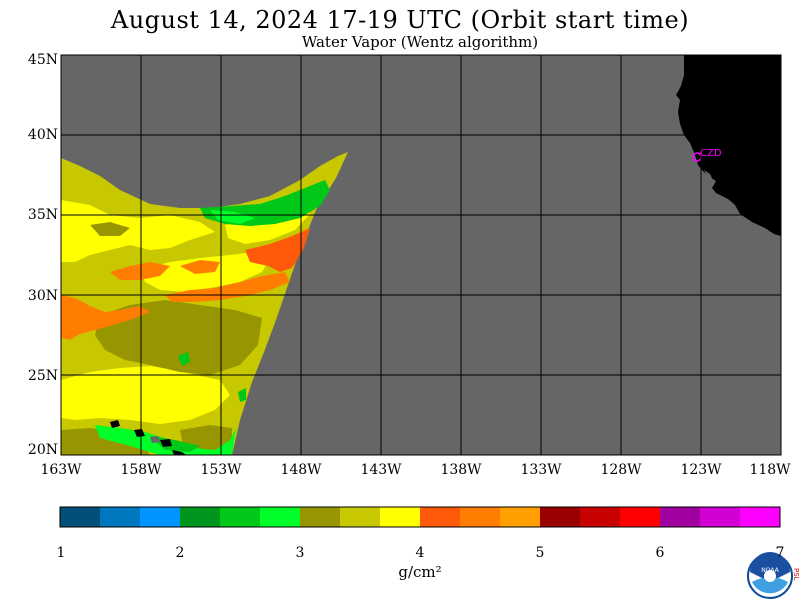 This screenshot has height=600, width=800. I want to click on swath-patch-3-mid, so click(178, 337).